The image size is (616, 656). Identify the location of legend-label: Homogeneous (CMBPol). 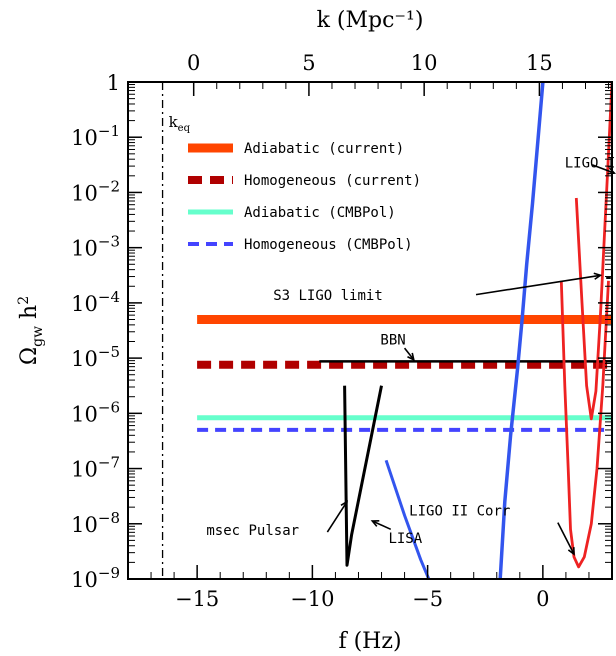
(328, 245).